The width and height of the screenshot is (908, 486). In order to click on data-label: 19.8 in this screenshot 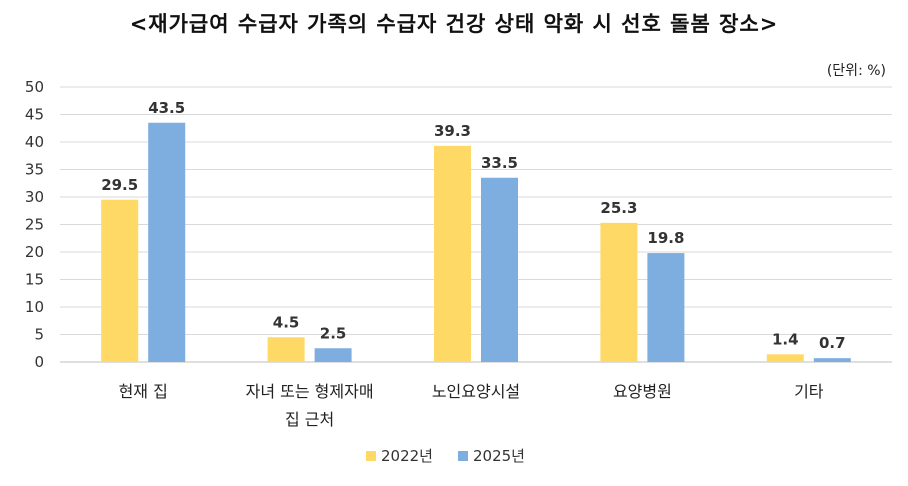, I will do `click(665, 238)`.